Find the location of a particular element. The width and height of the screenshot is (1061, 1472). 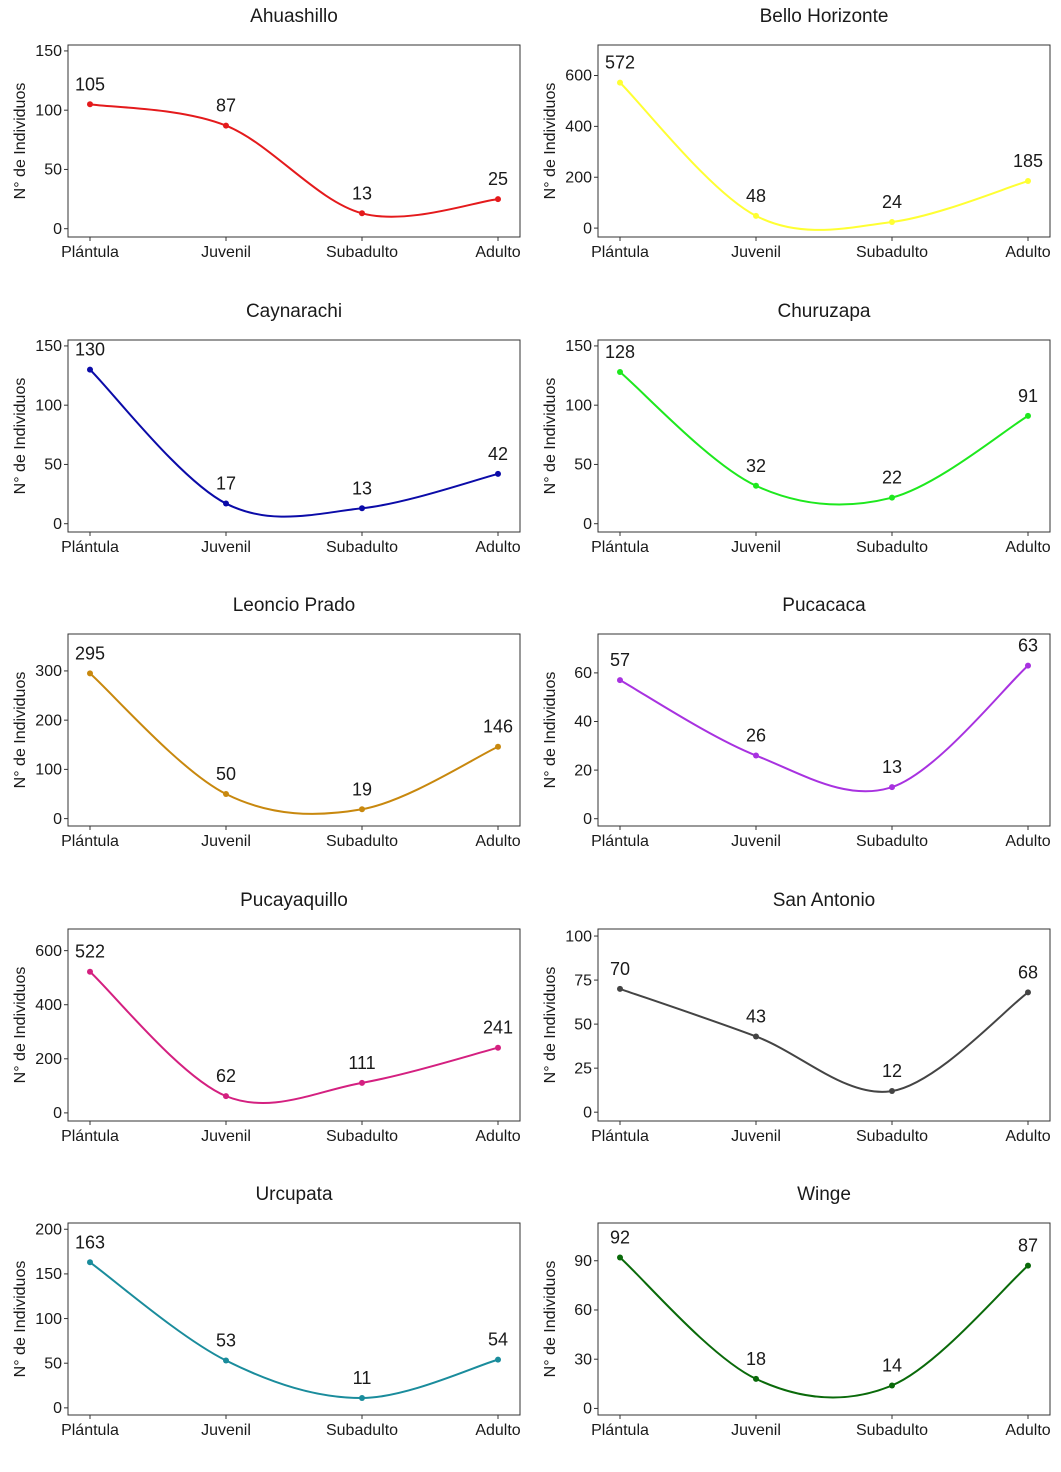

data-label: 14 is located at coordinates (892, 1365).